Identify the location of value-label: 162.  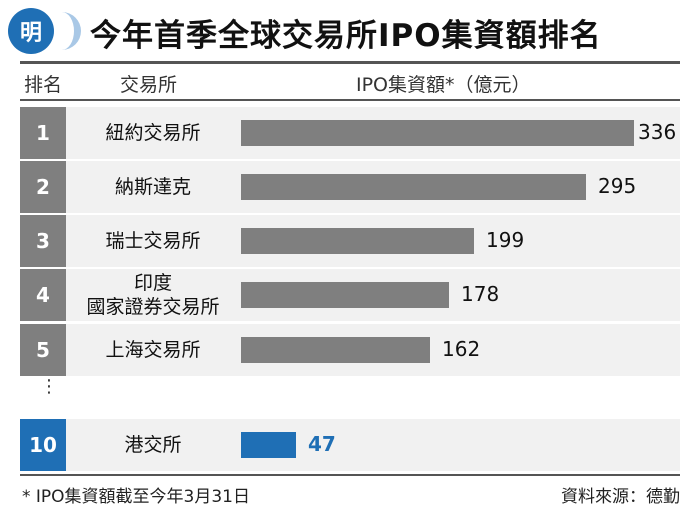
(461, 349).